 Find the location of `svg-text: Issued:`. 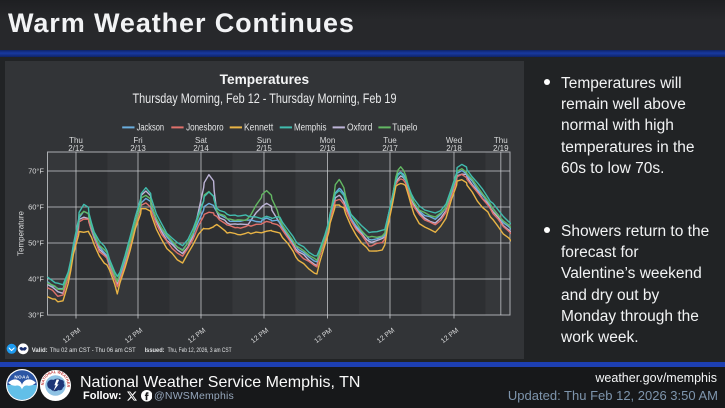

svg-text: Issued: is located at coordinates (155, 350).